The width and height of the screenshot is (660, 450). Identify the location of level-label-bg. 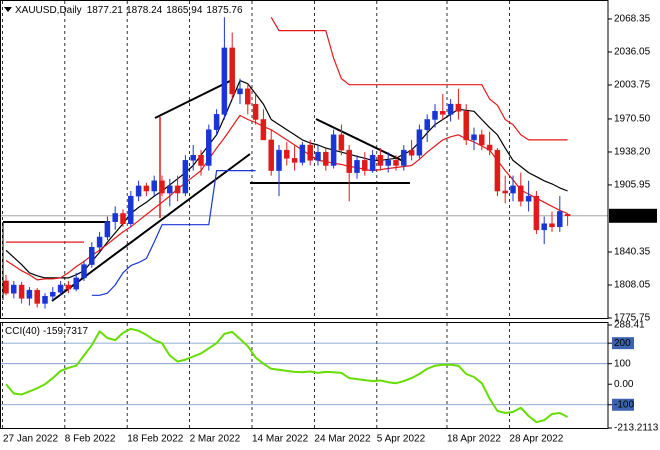
(623, 343).